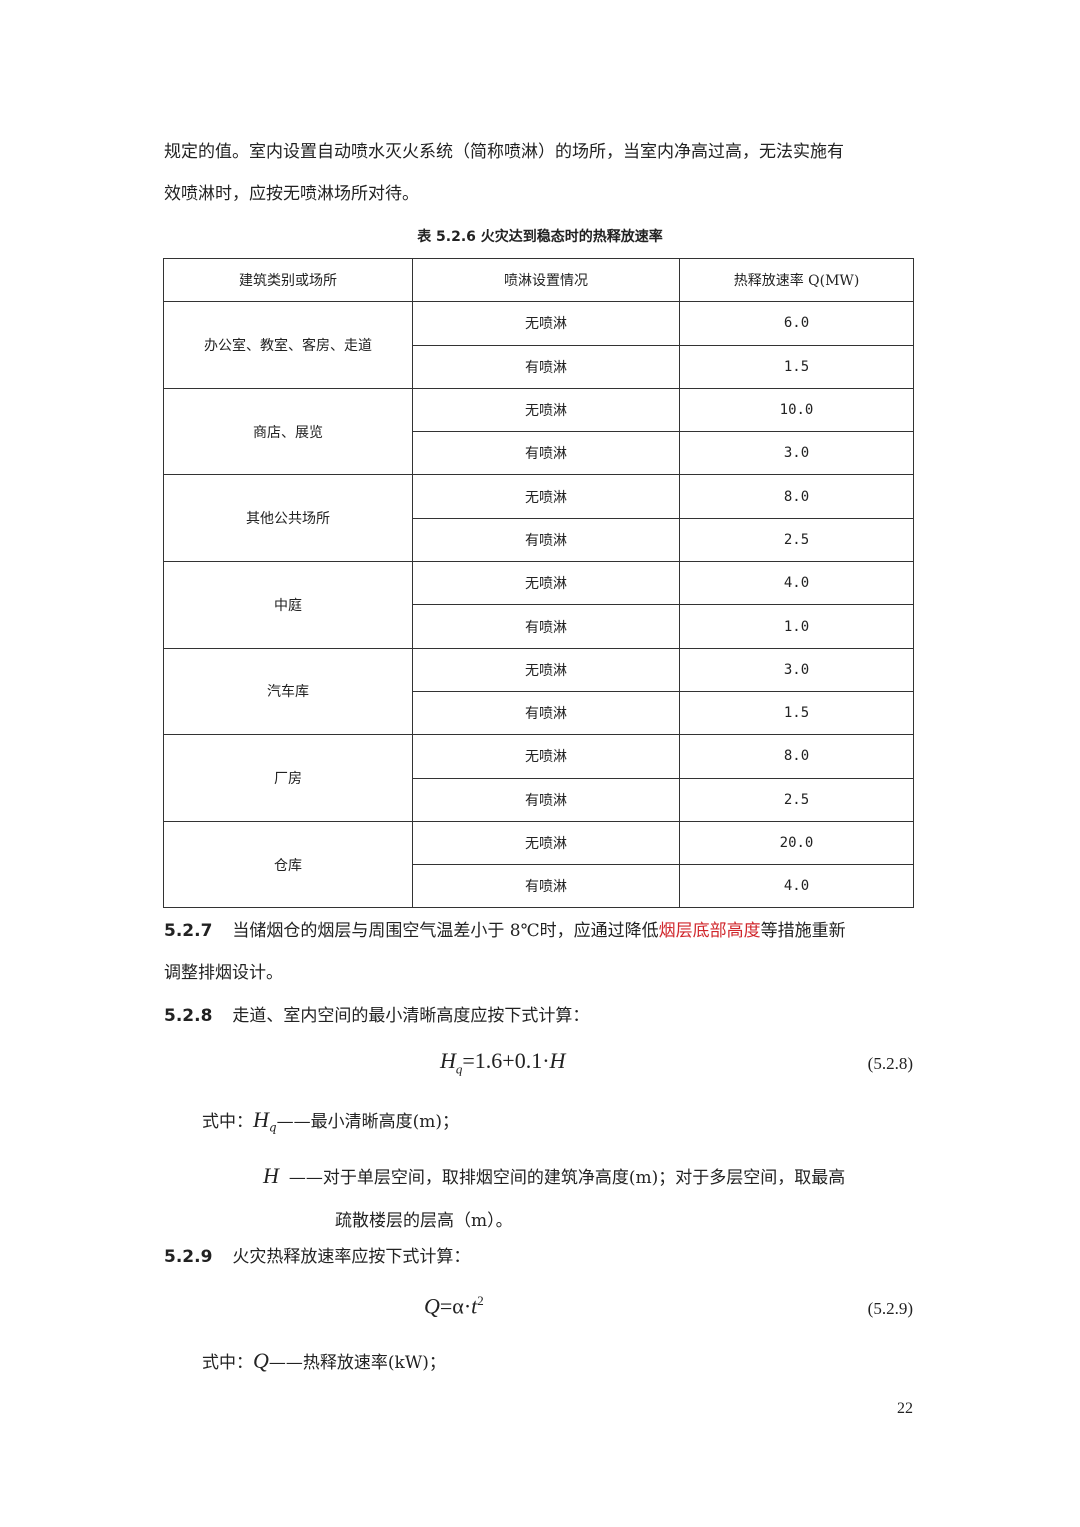  I want to click on text: 火灾热释放速率应按下式计算：, so click(351, 1257).